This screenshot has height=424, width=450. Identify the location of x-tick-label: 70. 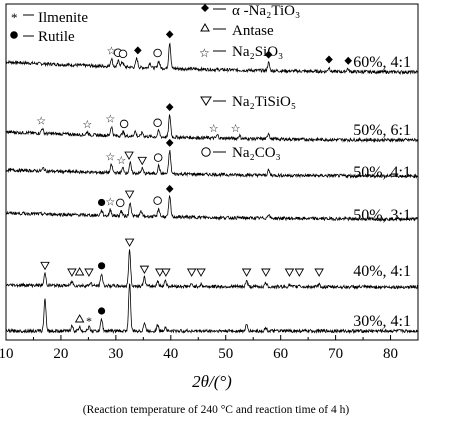
(335, 354).